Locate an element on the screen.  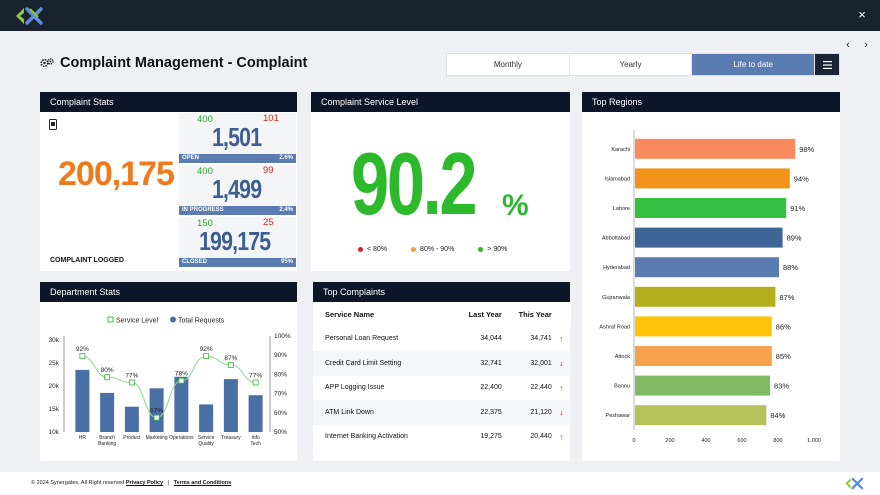
complaint-logged-panel: 200,175 COMPLAINT LOGGED is located at coordinates (109, 191).